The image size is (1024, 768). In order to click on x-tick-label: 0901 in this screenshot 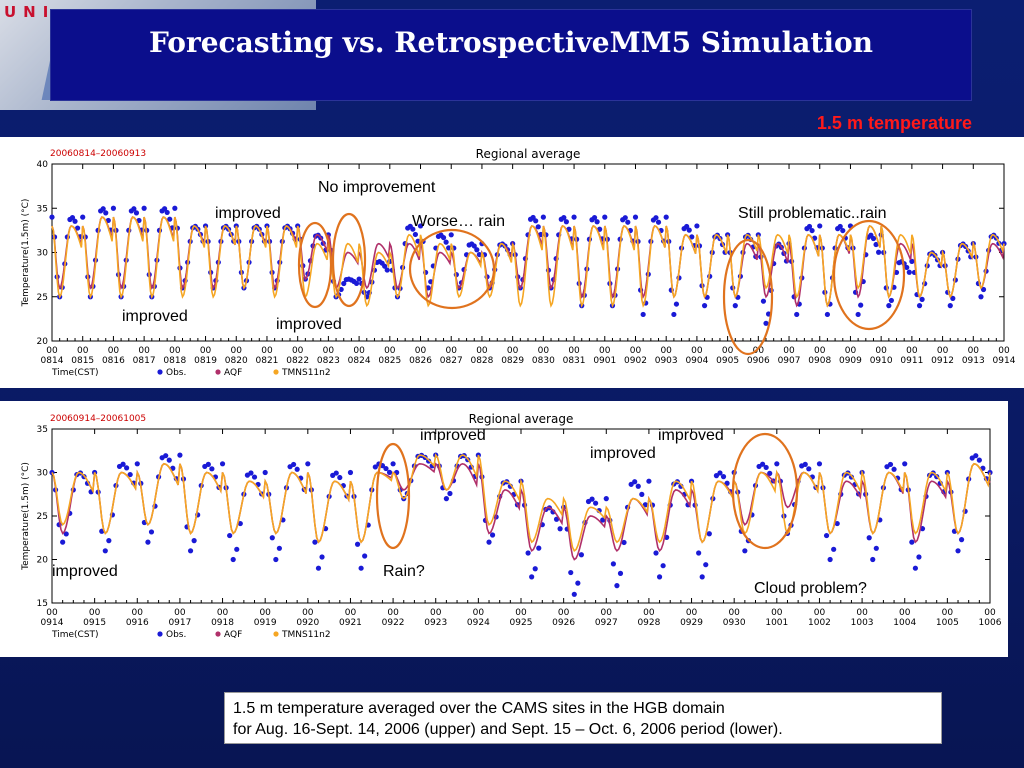, I will do `click(604, 361)`.